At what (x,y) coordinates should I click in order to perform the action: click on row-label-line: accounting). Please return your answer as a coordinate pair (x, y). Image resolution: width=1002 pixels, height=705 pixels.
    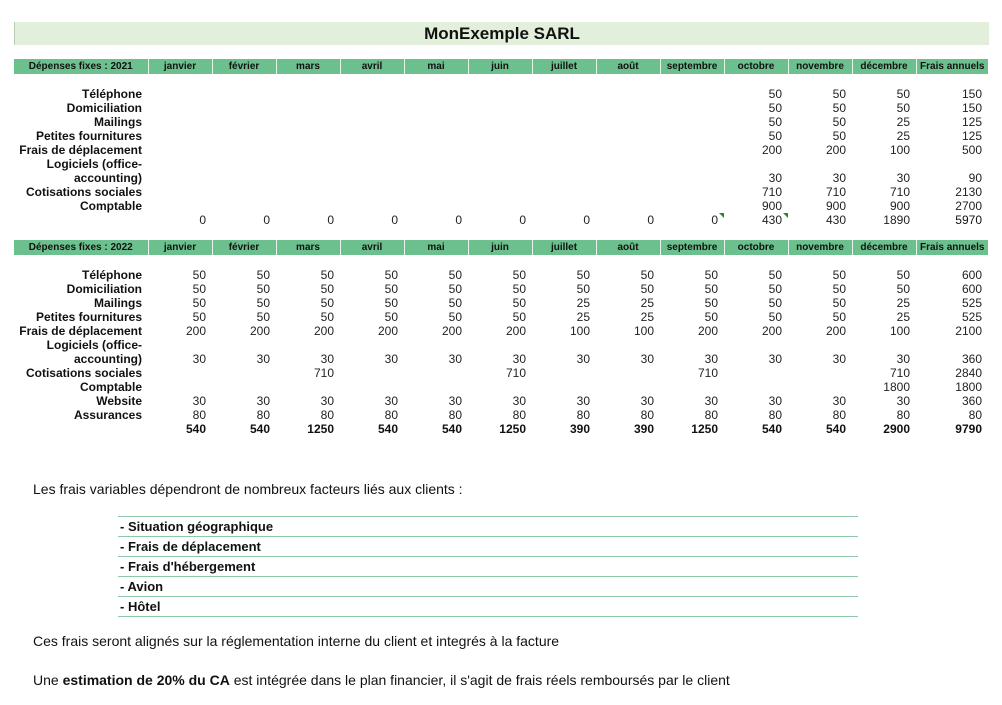
    Looking at the image, I should click on (108, 359).